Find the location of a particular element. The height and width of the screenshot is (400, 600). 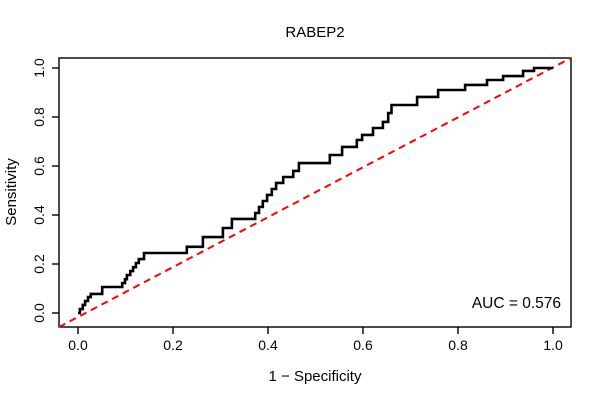

x-tick-label: 1.0 is located at coordinates (553, 345).